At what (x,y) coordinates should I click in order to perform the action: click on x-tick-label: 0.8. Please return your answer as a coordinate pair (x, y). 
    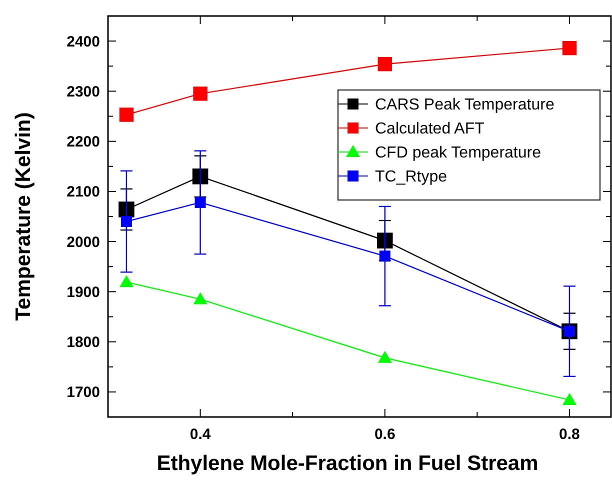
    Looking at the image, I should click on (569, 434).